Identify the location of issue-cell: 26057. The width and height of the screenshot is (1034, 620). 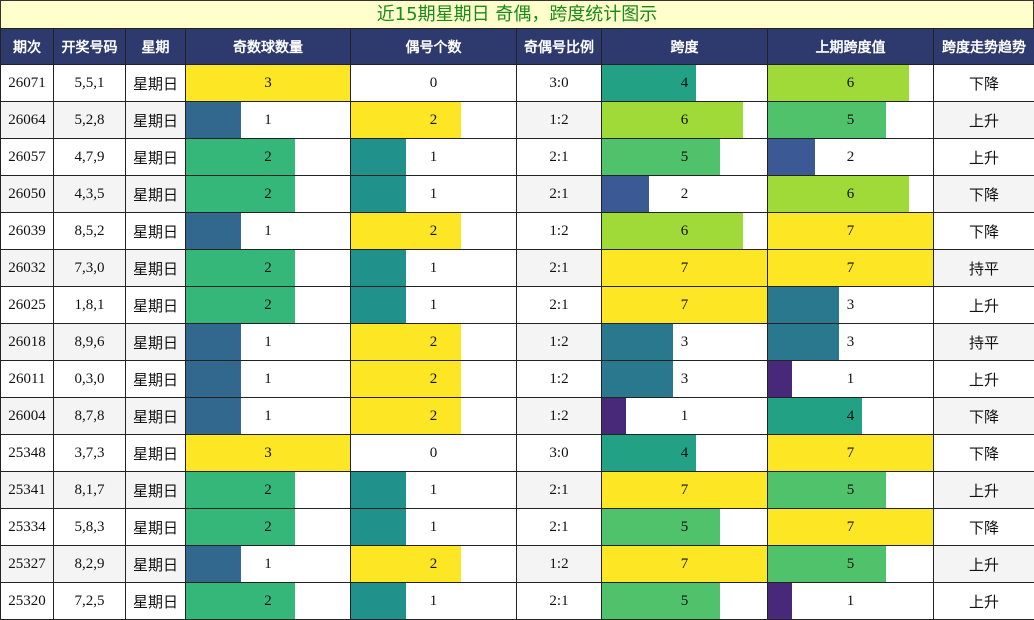
(27, 157).